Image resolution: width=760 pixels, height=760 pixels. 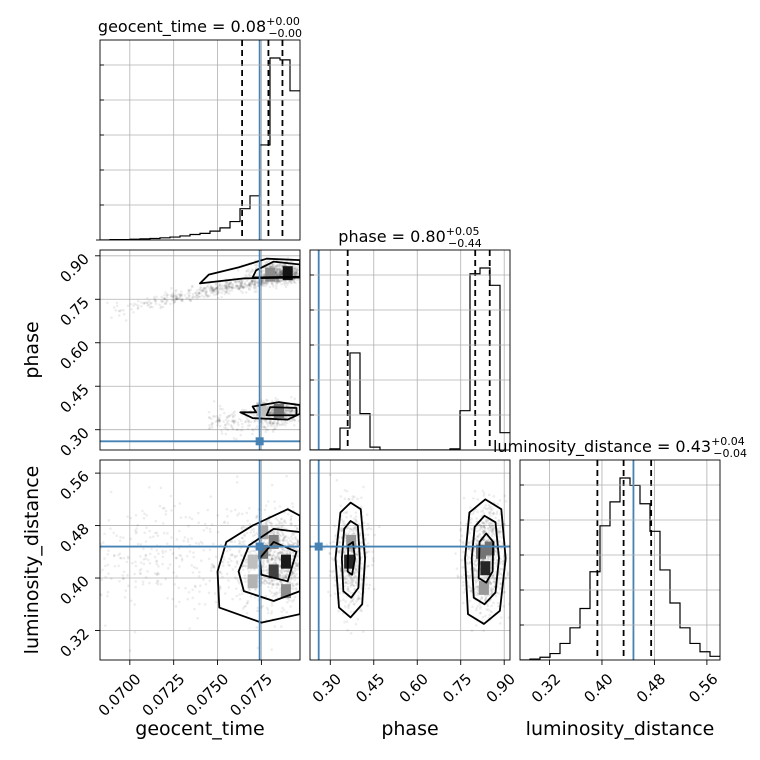 I want to click on panel-1-1: phase = 0.80+0.05 −0.44, so click(x=410, y=338).